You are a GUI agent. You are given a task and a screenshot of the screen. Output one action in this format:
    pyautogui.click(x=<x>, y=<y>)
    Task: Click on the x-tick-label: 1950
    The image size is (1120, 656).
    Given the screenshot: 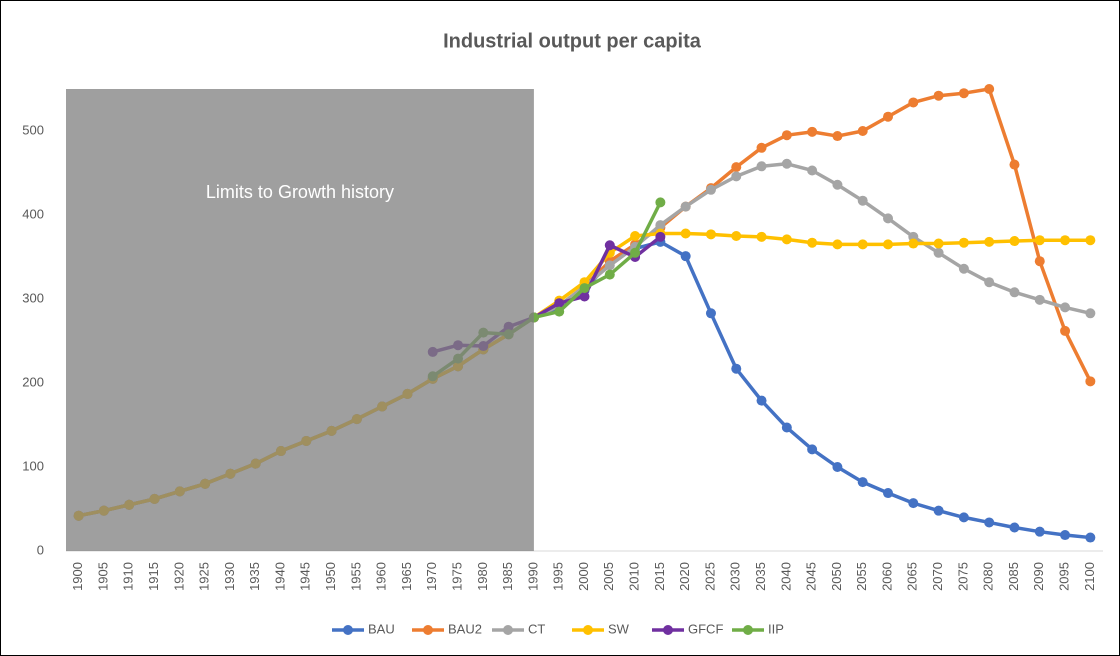 What is the action you would take?
    pyautogui.click(x=330, y=576)
    